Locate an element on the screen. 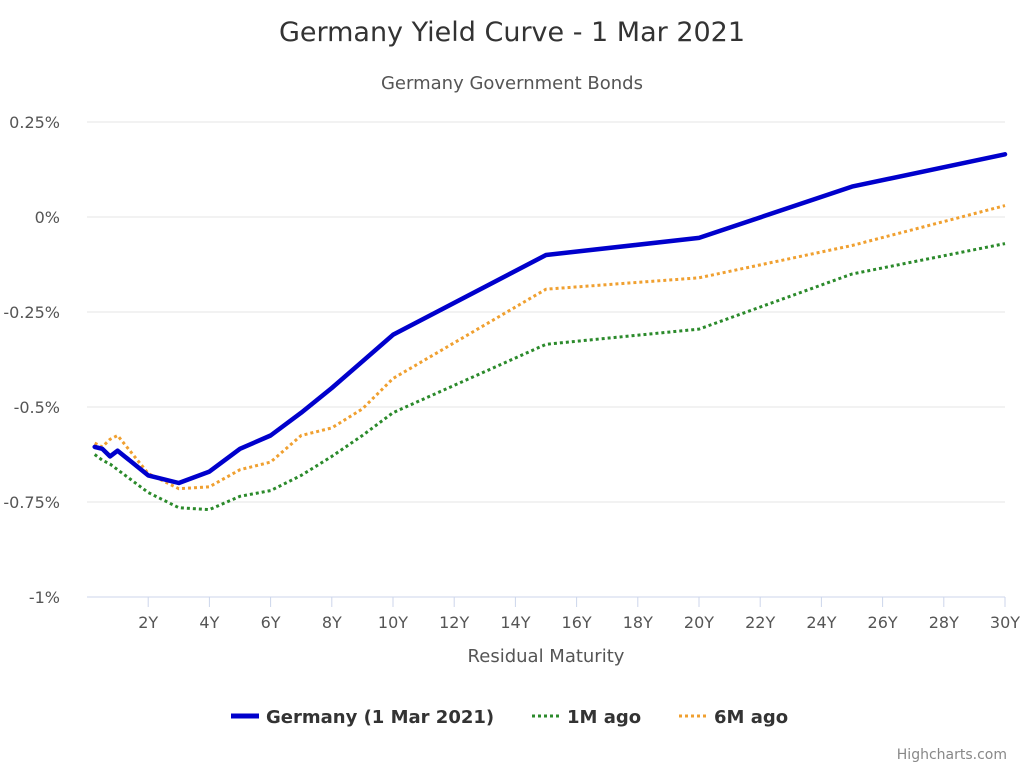  legend-label: 1M ago is located at coordinates (604, 717).